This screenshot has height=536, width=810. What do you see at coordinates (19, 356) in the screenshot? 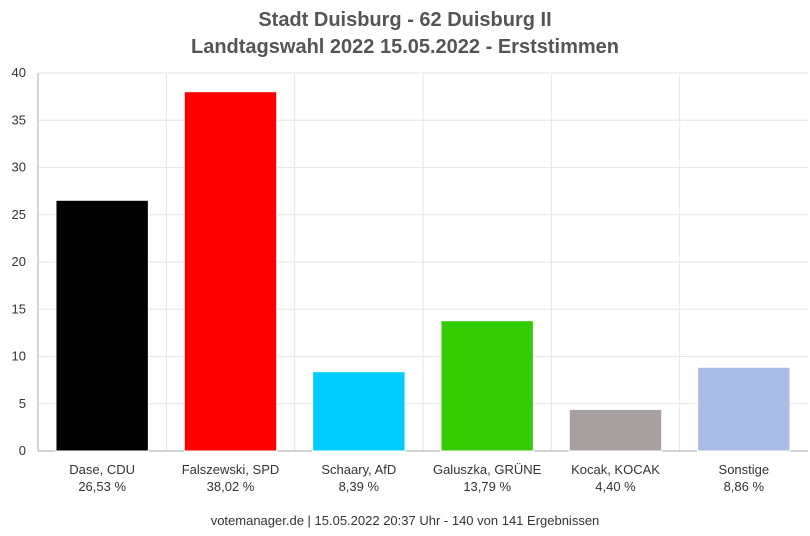
I see `y-tick-label: 10` at bounding box center [19, 356].